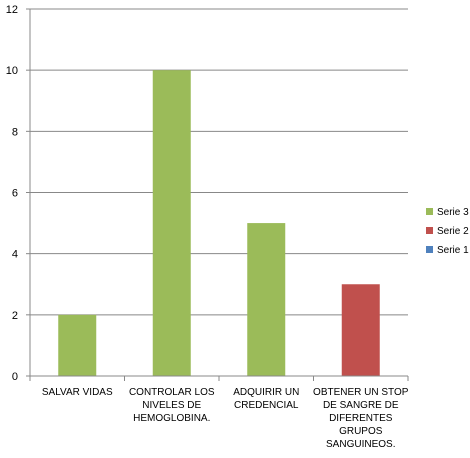 The width and height of the screenshot is (470, 458). Describe the element at coordinates (453, 231) in the screenshot. I see `legend-label: Serie 2` at that location.